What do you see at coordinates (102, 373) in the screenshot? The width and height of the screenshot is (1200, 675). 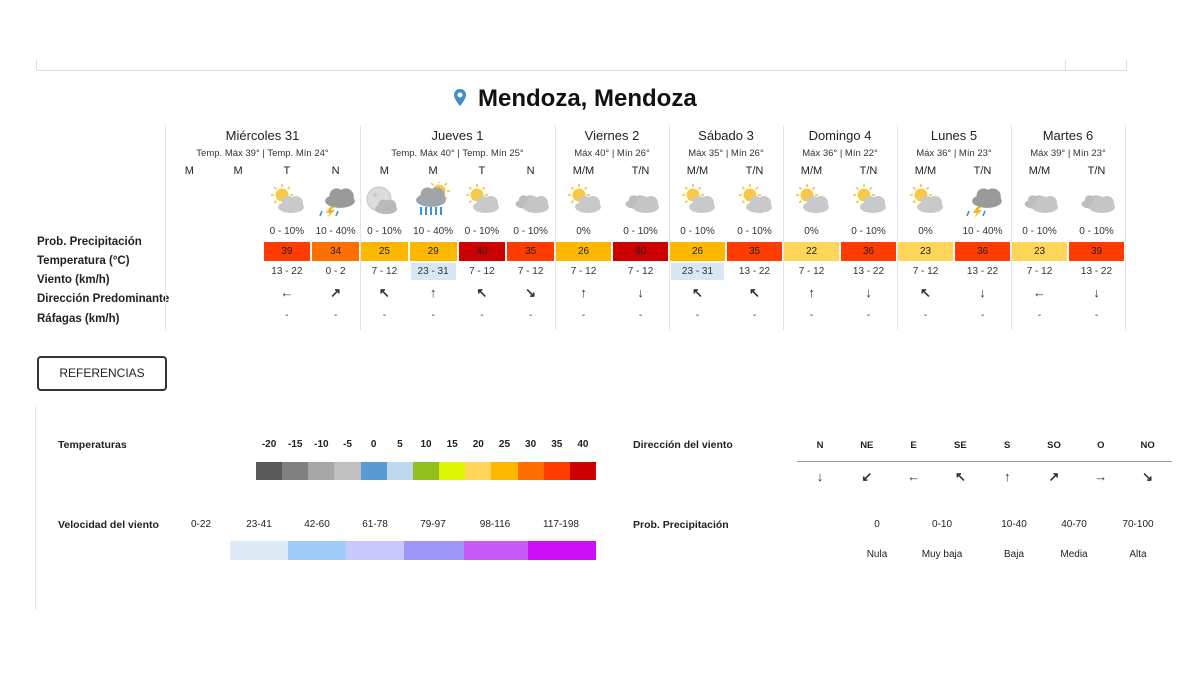 I see `references-button: REFERENCIAS` at bounding box center [102, 373].